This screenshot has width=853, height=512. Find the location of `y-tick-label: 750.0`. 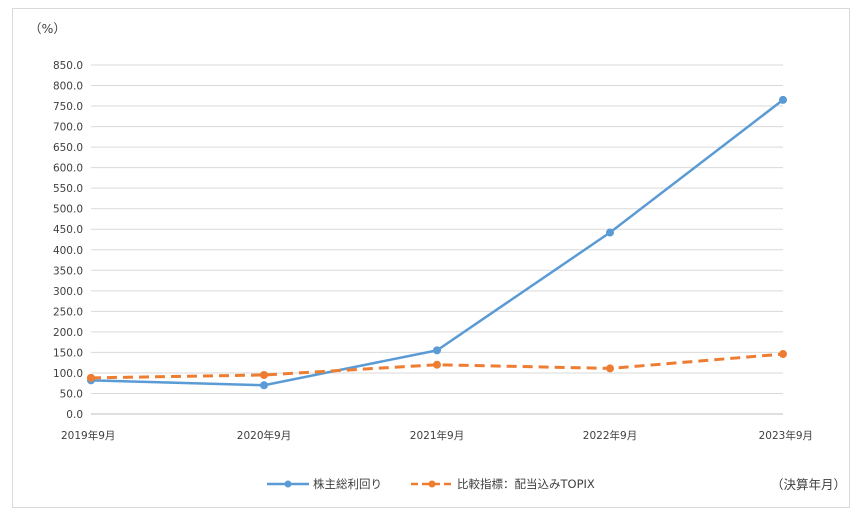

y-tick-label: 750.0 is located at coordinates (68, 107).